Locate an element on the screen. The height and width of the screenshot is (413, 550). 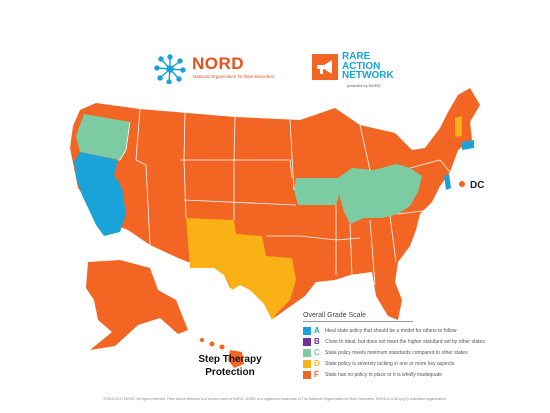
state-hawaii is located at coordinates (222, 353).